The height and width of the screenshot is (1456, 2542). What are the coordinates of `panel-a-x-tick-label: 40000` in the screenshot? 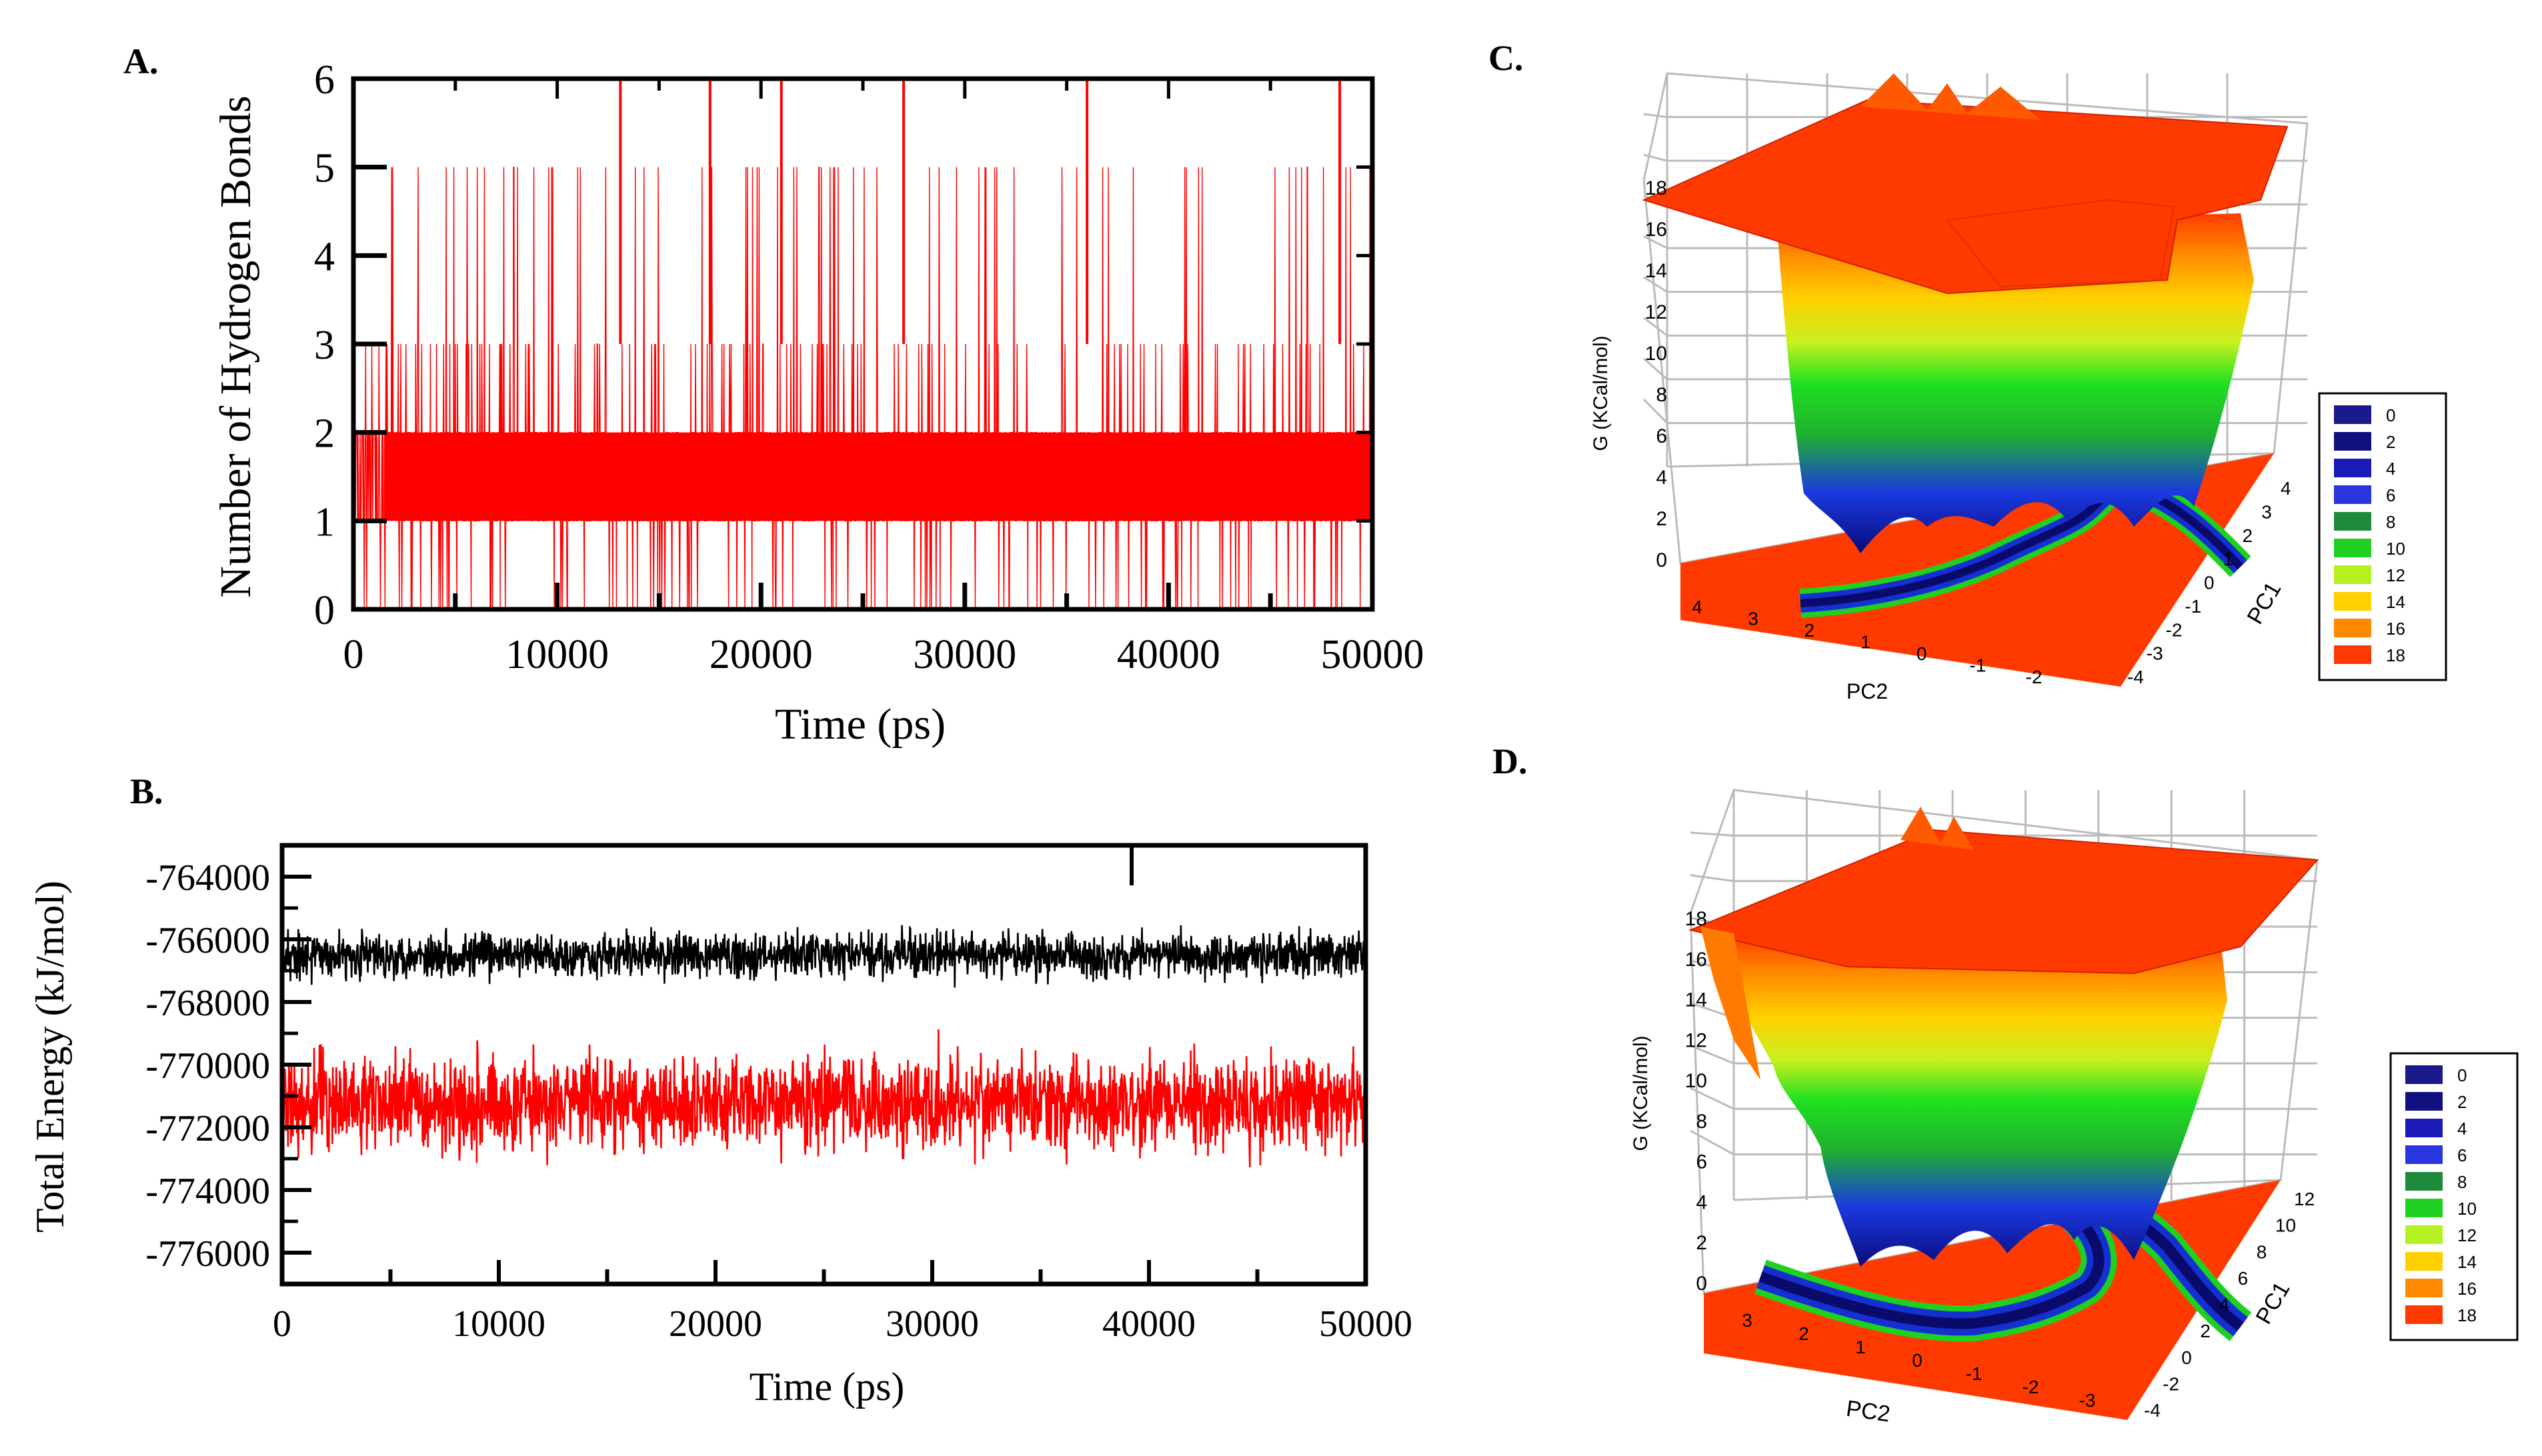 It's located at (1168, 654).